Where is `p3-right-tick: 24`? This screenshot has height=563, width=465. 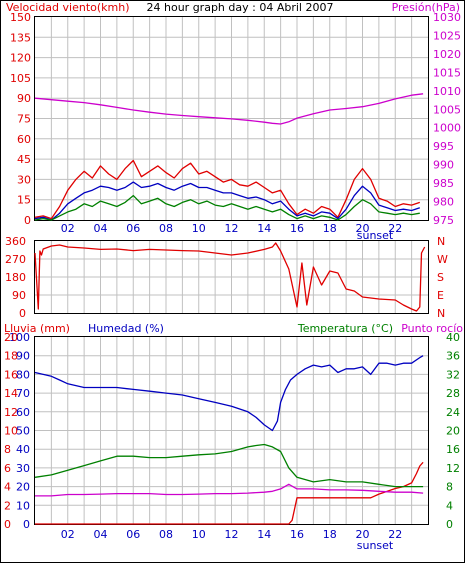
p3-right-tick: 24 is located at coordinates (453, 412).